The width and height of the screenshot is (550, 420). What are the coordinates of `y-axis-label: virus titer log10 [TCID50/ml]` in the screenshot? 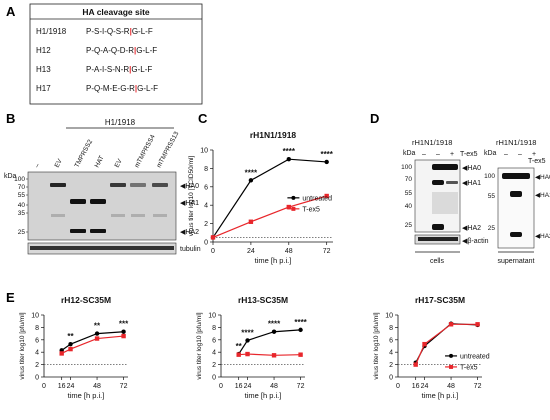 It's located at (191, 196).